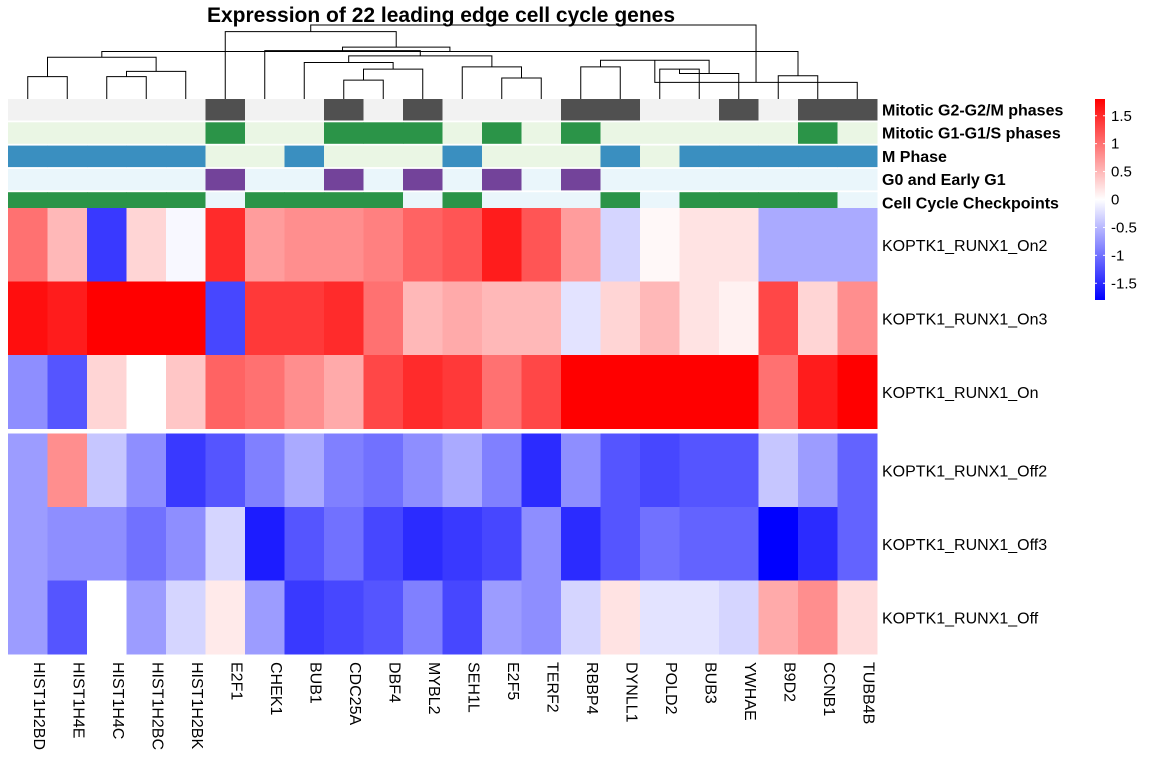 The height and width of the screenshot is (768, 1152). What do you see at coordinates (551, 687) in the screenshot?
I see `column-label: TERF2` at bounding box center [551, 687].